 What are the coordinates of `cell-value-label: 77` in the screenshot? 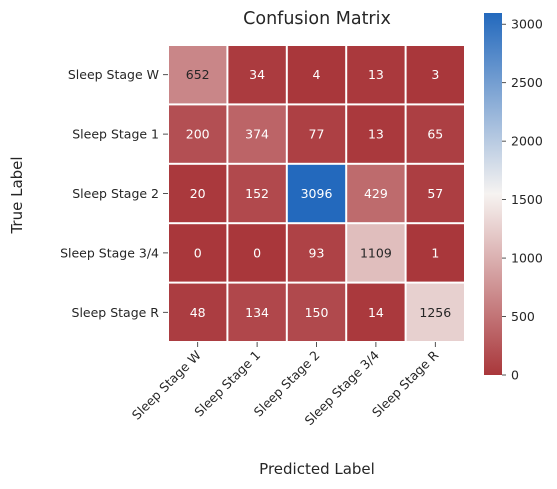 It's located at (317, 134).